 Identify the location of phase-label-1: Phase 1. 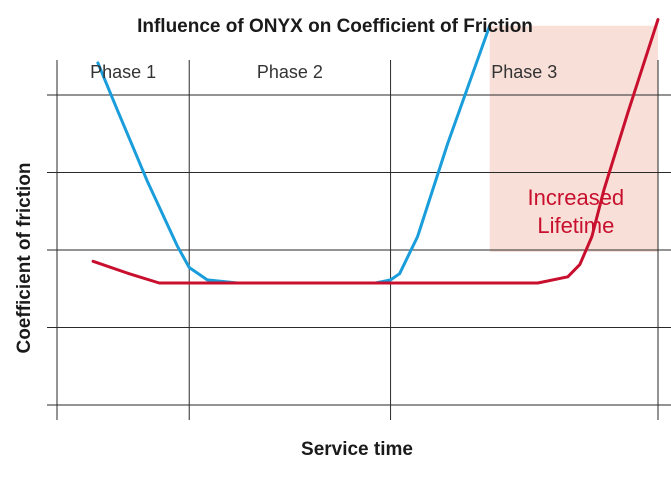
(123, 72).